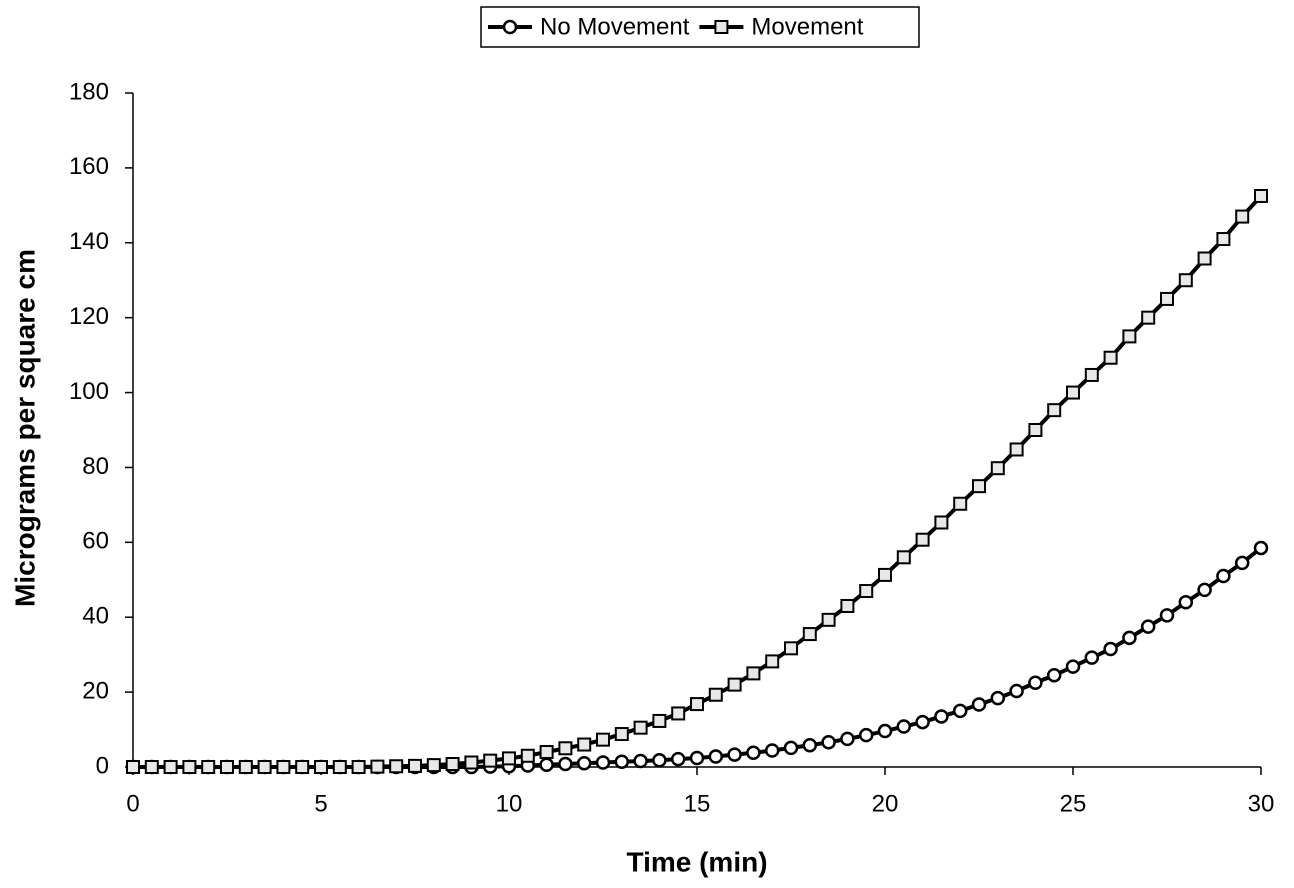 This screenshot has height=888, width=1294. Describe the element at coordinates (885, 803) in the screenshot. I see `x-tick-label: 20` at that location.